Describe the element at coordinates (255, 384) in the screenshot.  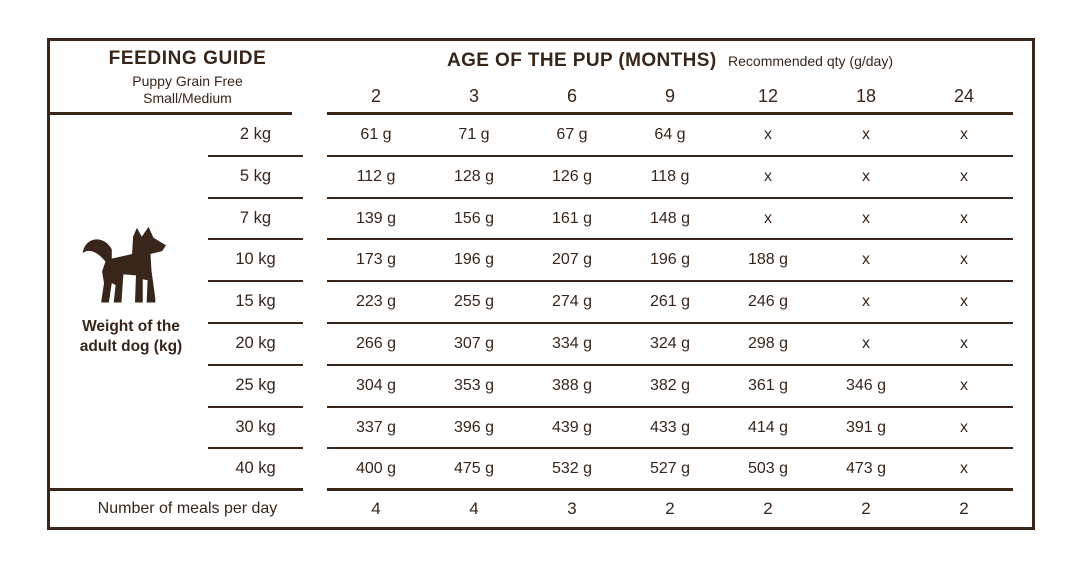
I see `weight-row-label: 25 kg` at that location.